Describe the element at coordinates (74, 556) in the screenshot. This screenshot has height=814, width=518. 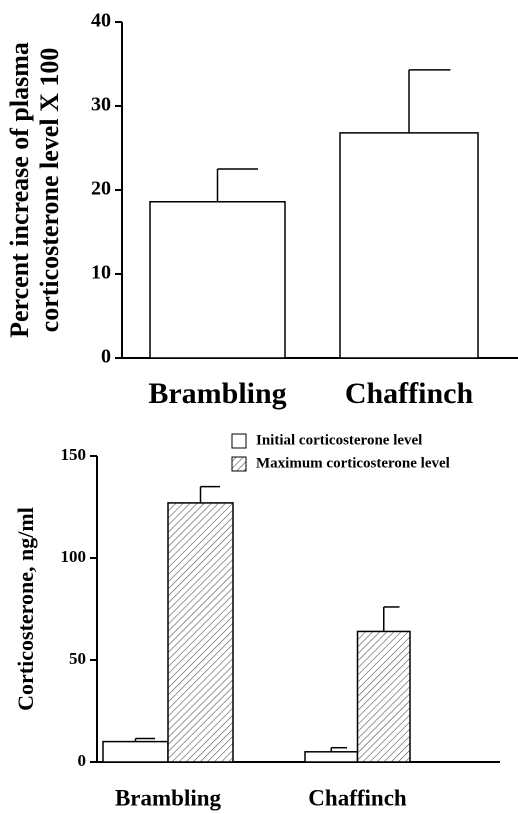
I see `y-tick-label: 100` at that location.